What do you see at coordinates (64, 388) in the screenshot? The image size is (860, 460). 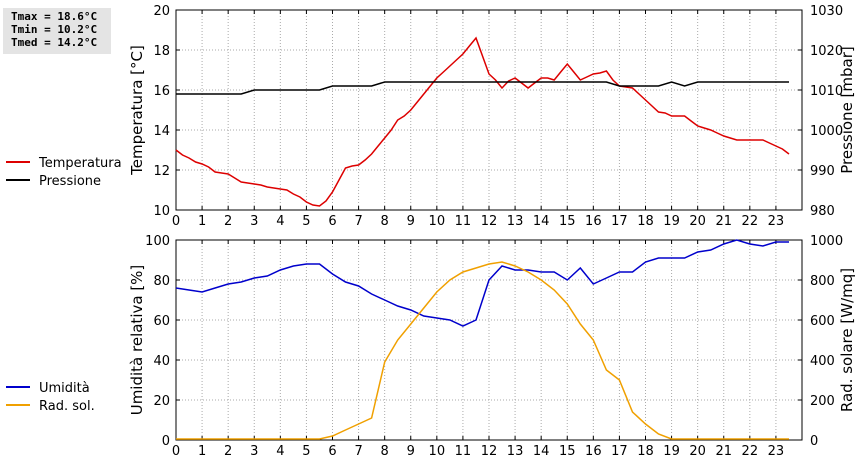 I see `legend-label-umidit: Umidità` at bounding box center [64, 388].